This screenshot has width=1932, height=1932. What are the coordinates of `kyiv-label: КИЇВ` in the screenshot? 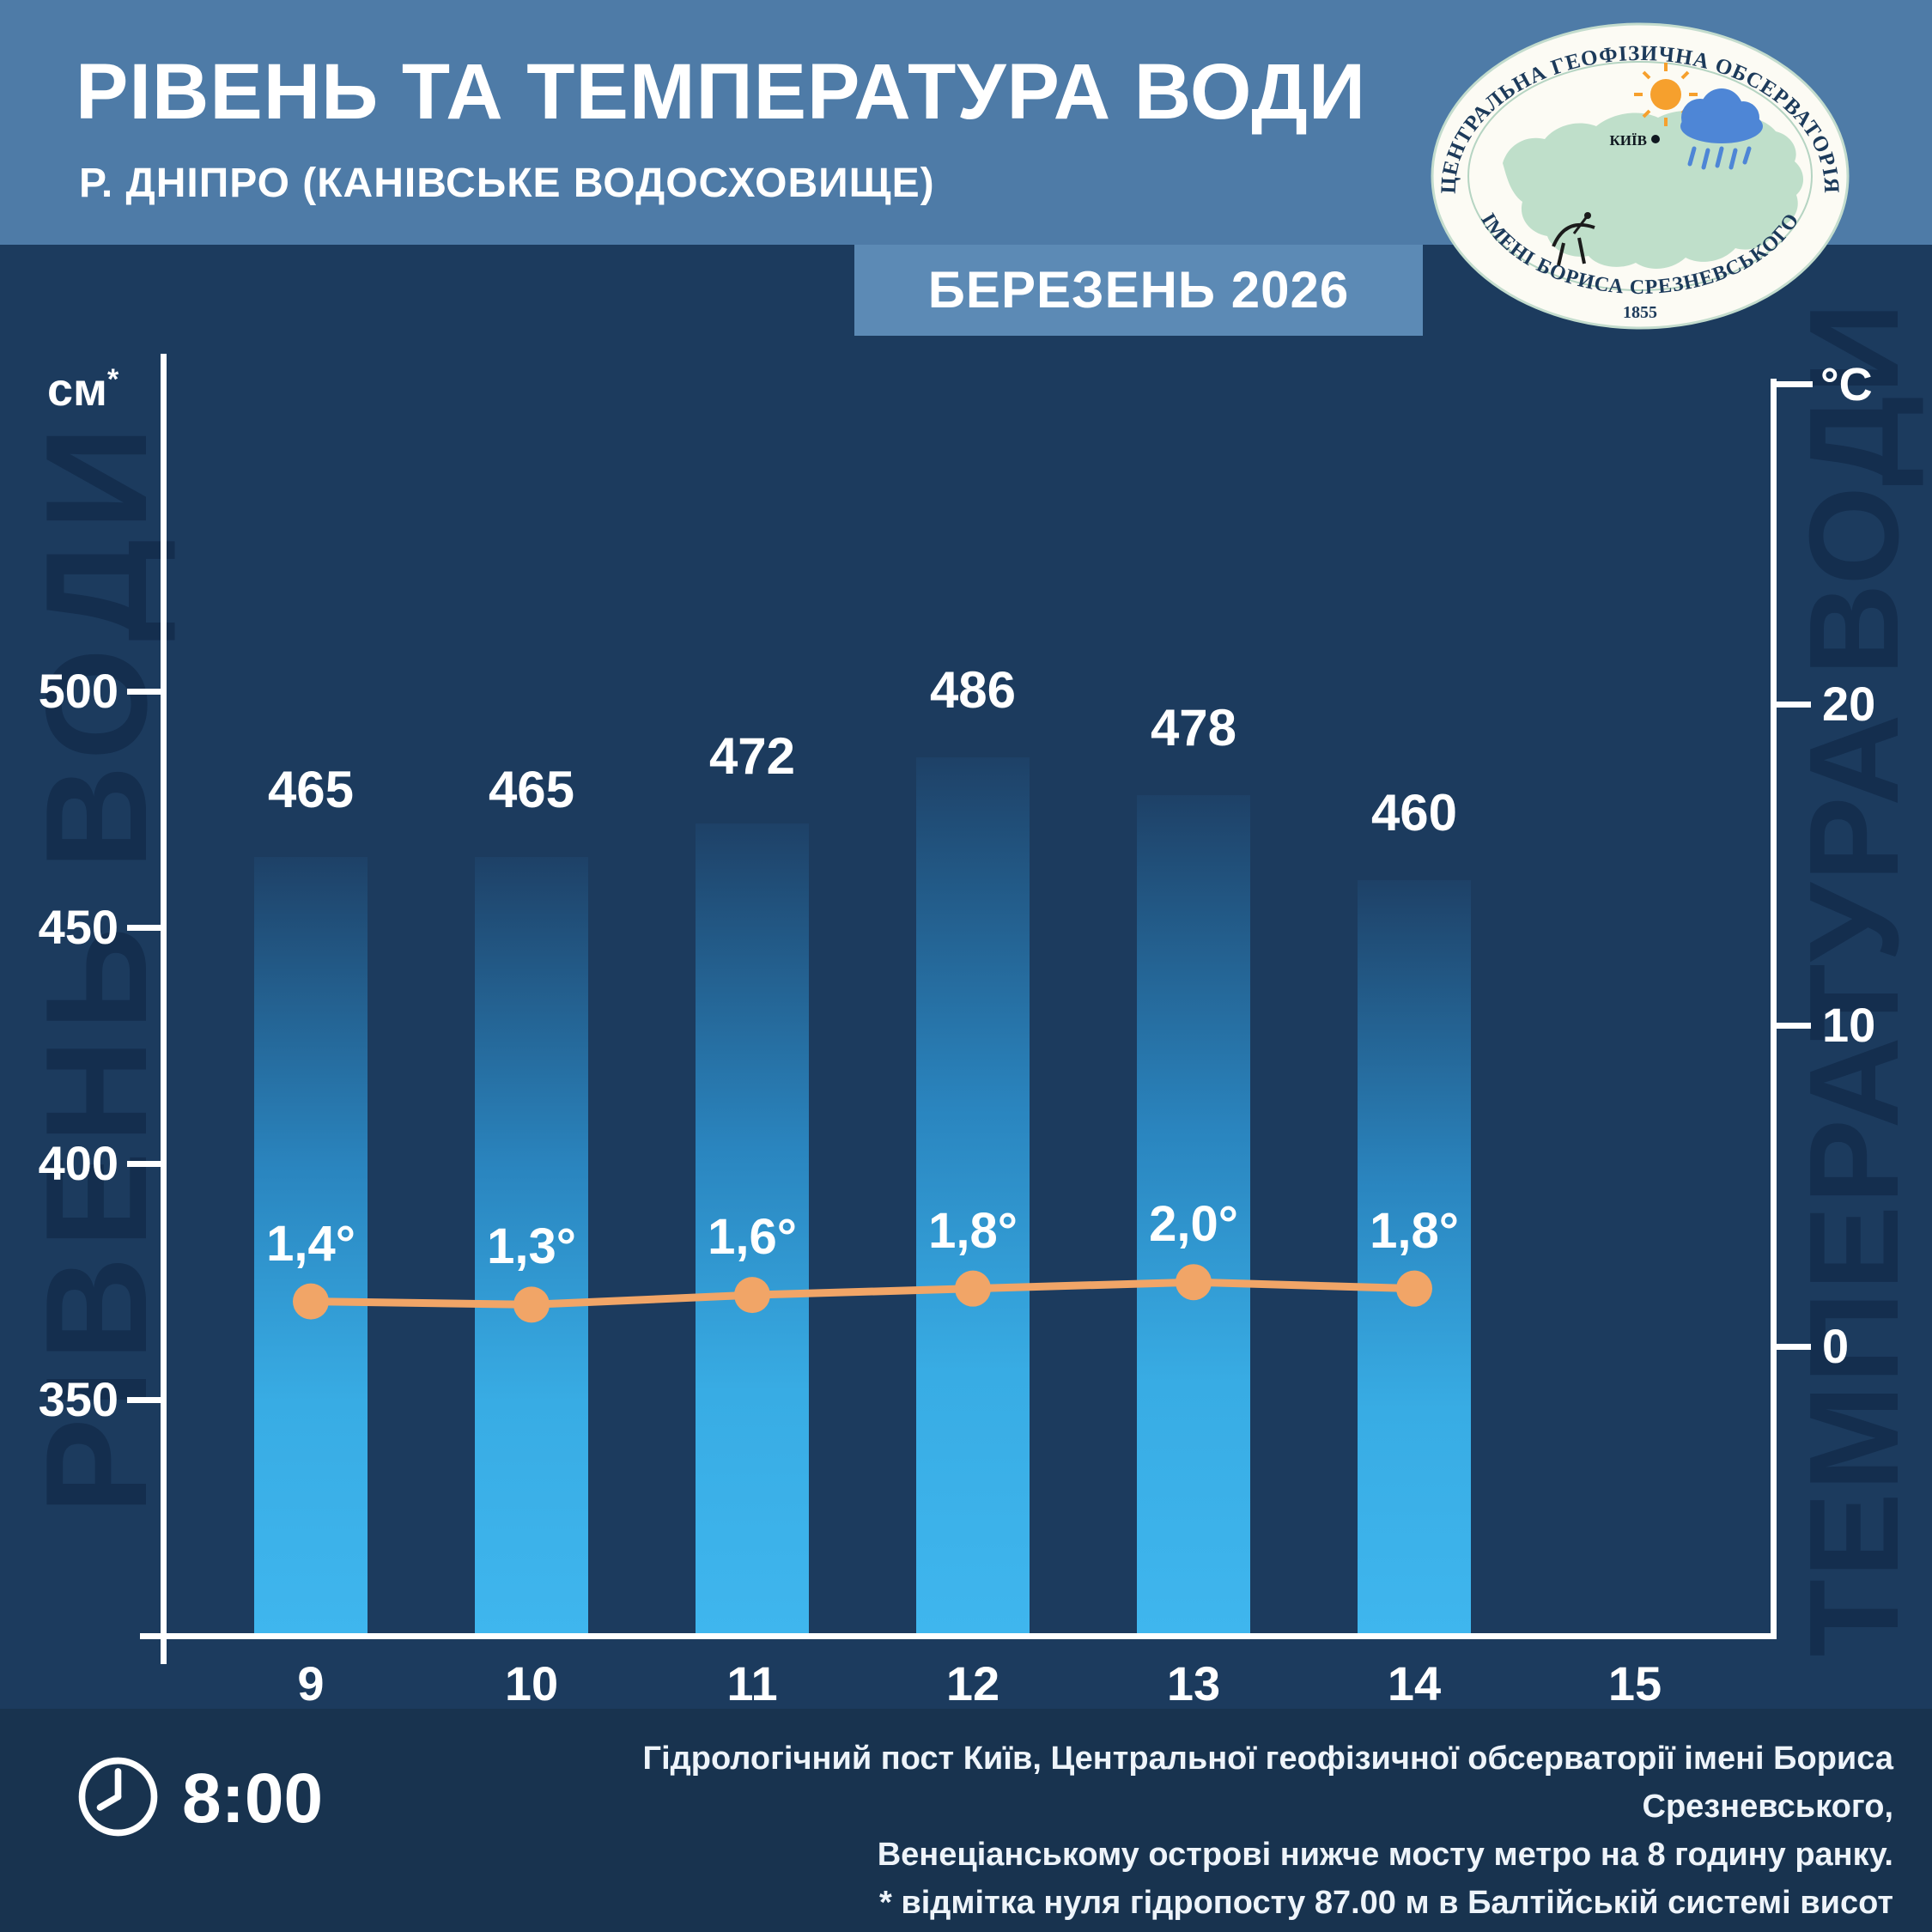 It's located at (1628, 140).